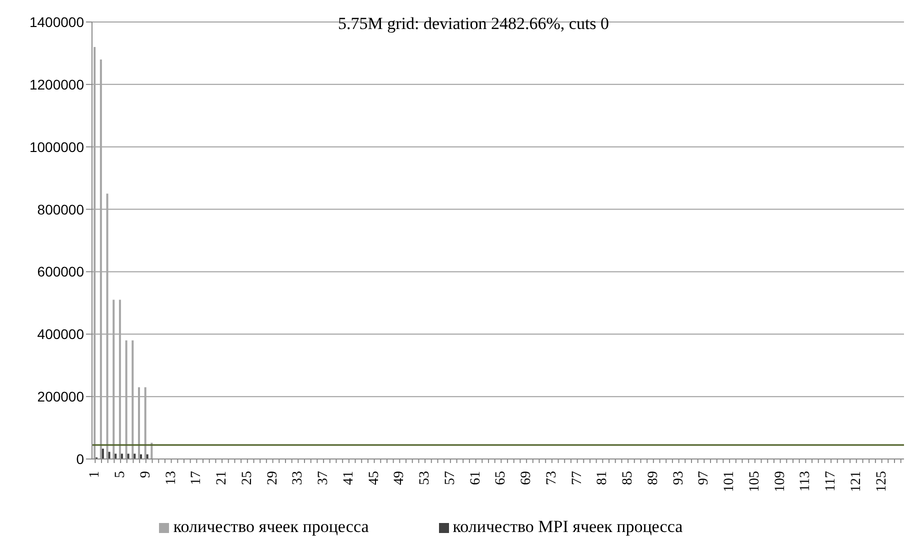 The height and width of the screenshot is (547, 908). What do you see at coordinates (146, 474) in the screenshot?
I see `x-tick-label: 9` at bounding box center [146, 474].